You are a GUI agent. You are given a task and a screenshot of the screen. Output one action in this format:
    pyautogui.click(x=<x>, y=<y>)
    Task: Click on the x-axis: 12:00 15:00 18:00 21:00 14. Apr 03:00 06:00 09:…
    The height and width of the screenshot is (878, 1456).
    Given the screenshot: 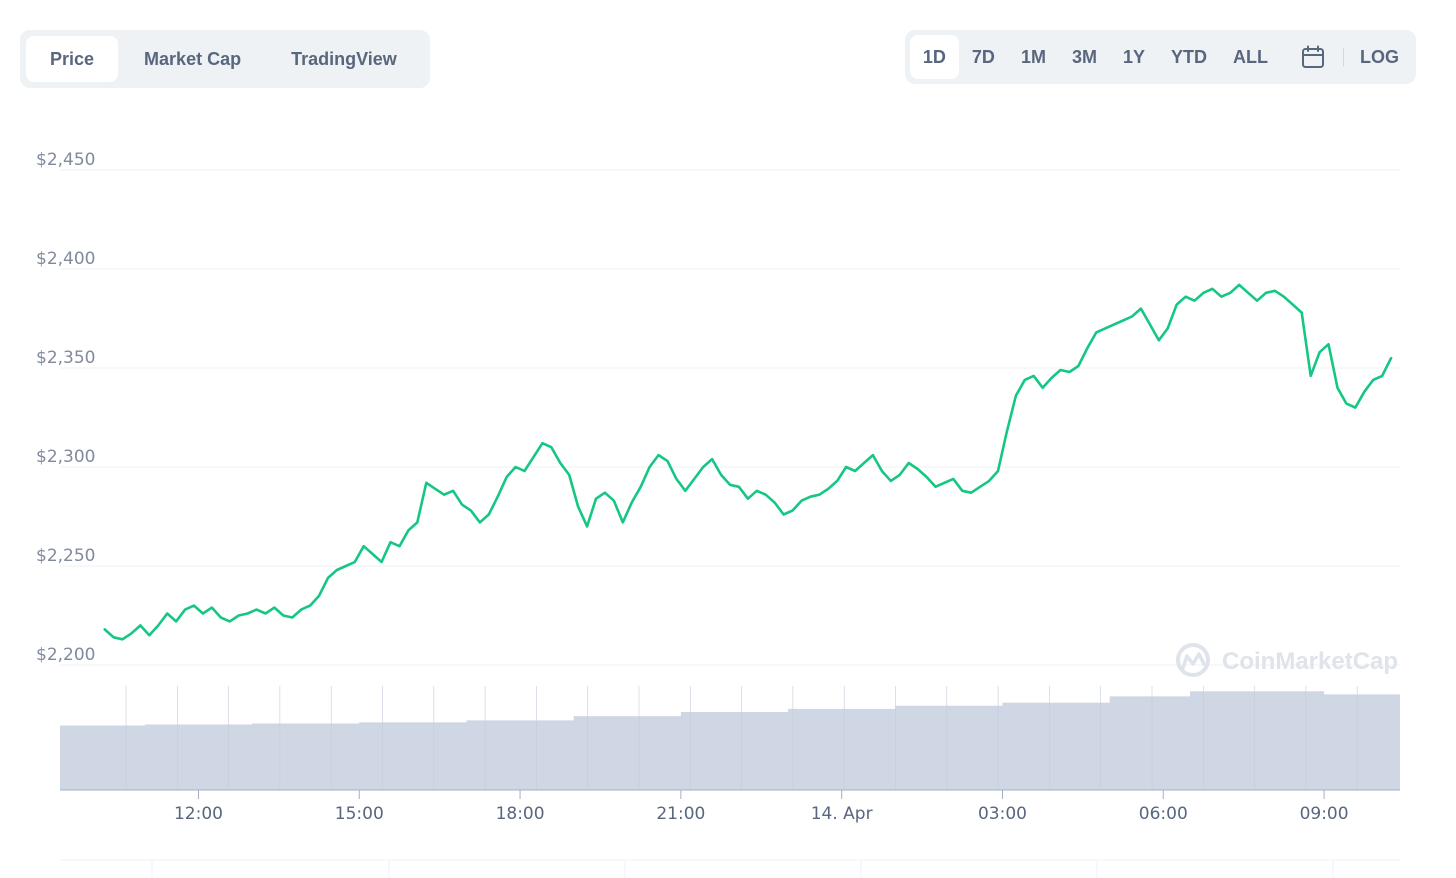 What is the action you would take?
    pyautogui.click(x=761, y=807)
    